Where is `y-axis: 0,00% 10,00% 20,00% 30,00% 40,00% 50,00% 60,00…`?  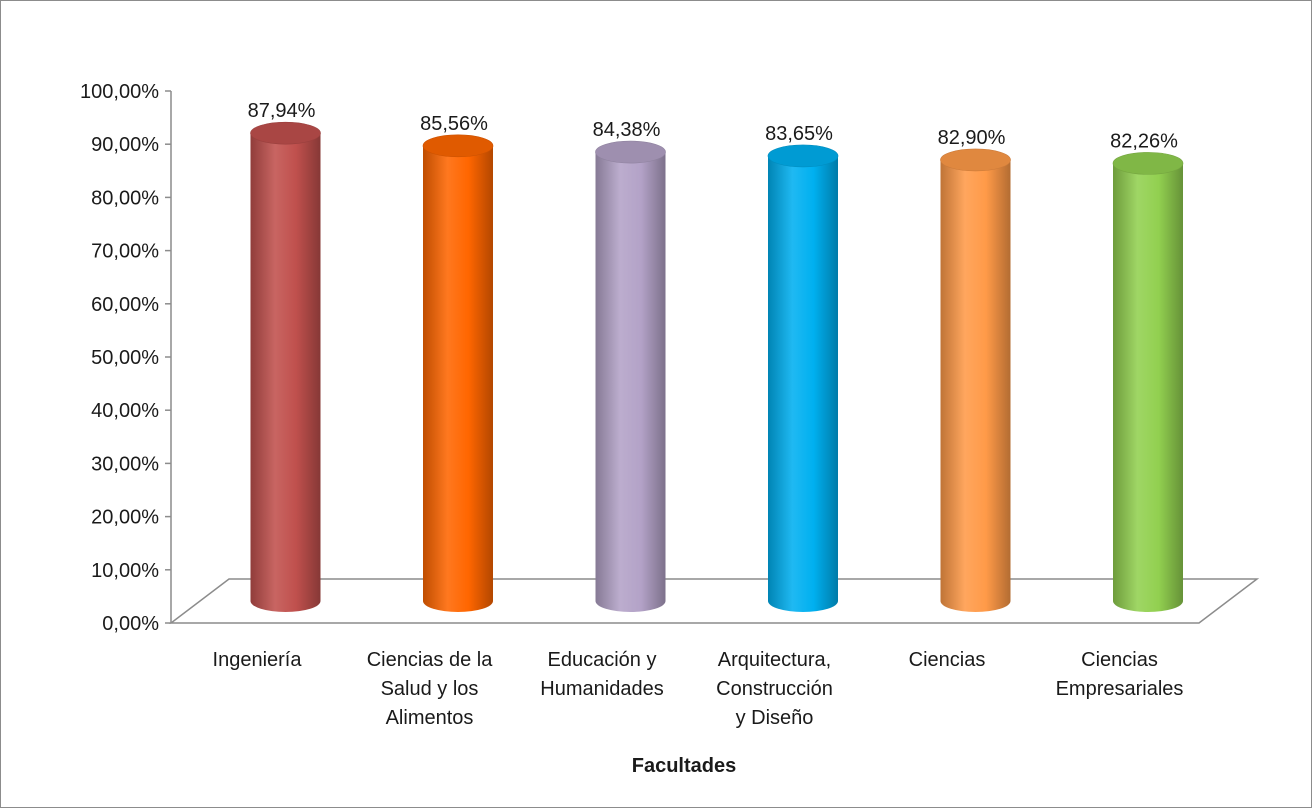 y-axis: 0,00% 10,00% 20,00% 30,00% 40,00% 50,00% 60,00… is located at coordinates (126, 358).